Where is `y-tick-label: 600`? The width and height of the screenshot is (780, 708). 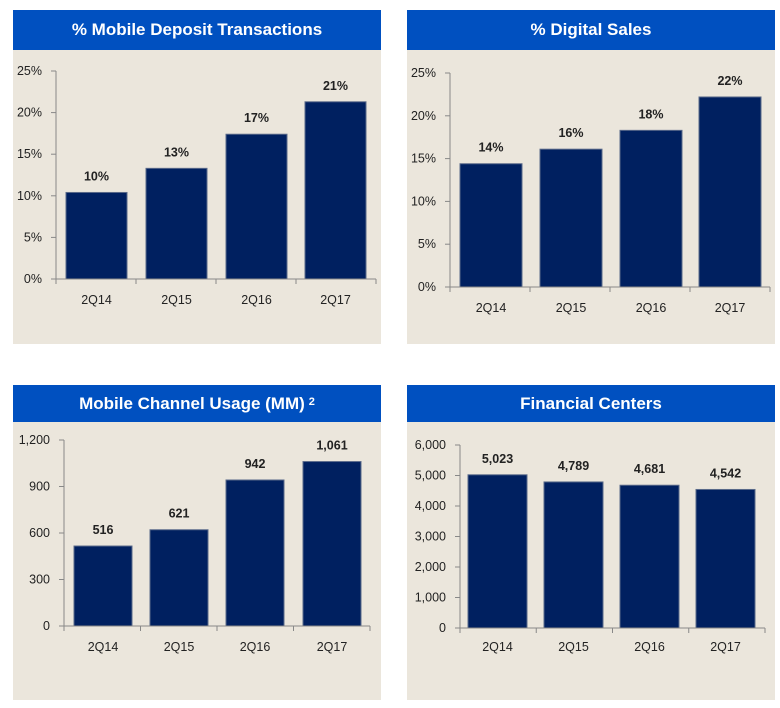 y-tick-label: 600 is located at coordinates (39, 533).